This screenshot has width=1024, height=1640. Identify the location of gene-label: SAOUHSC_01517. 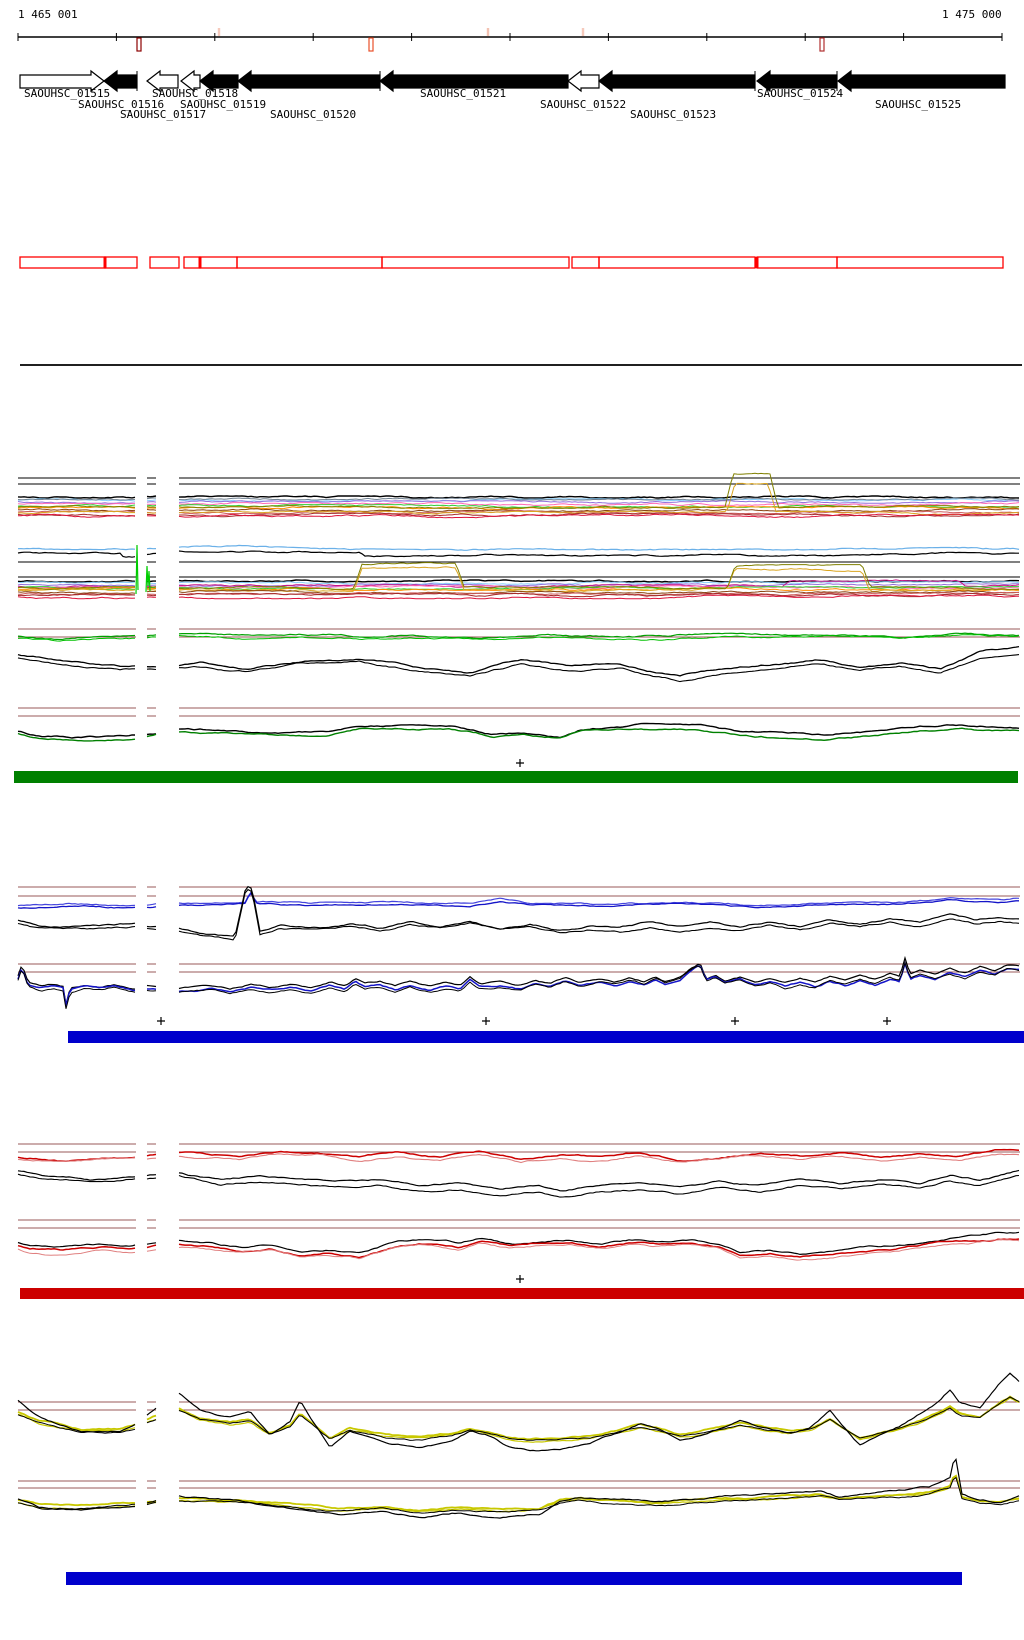
(163, 114).